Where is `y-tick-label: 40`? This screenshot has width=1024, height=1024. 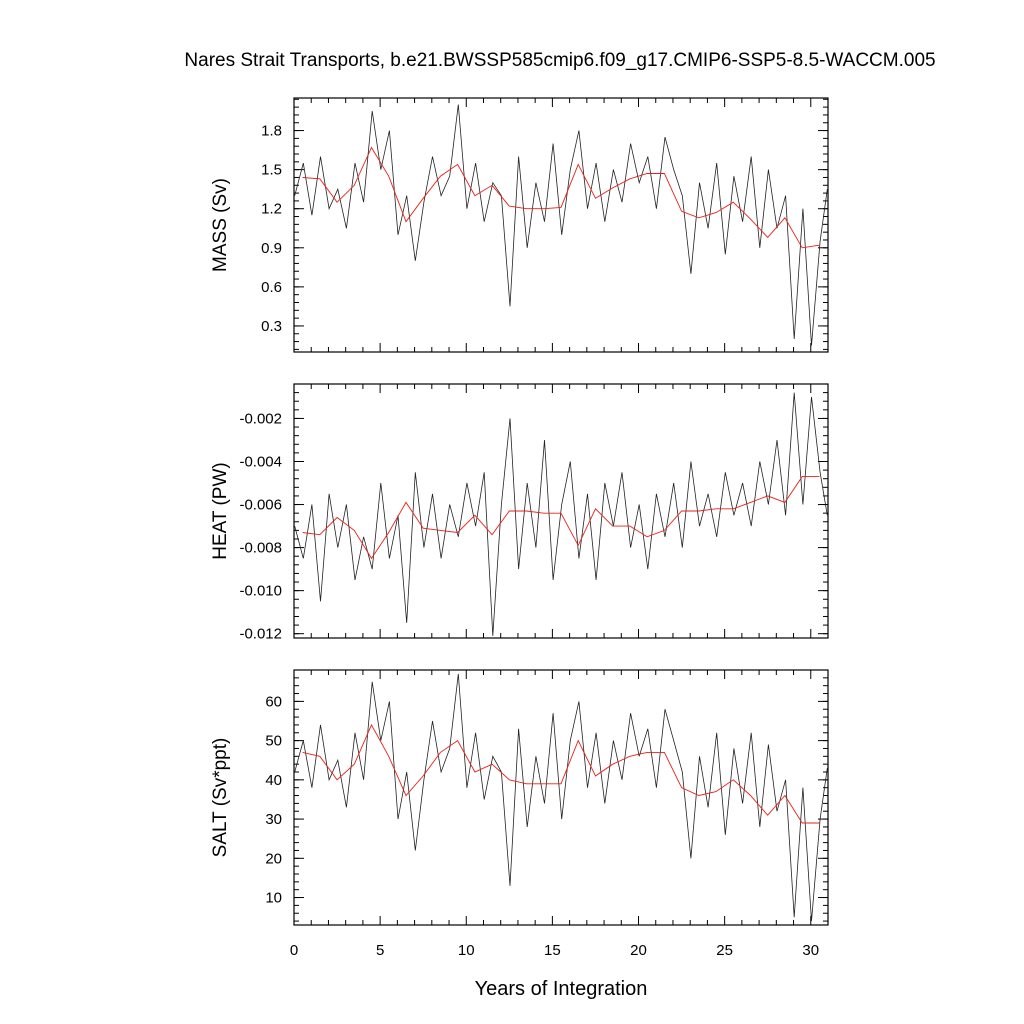
y-tick-label: 40 is located at coordinates (273, 780).